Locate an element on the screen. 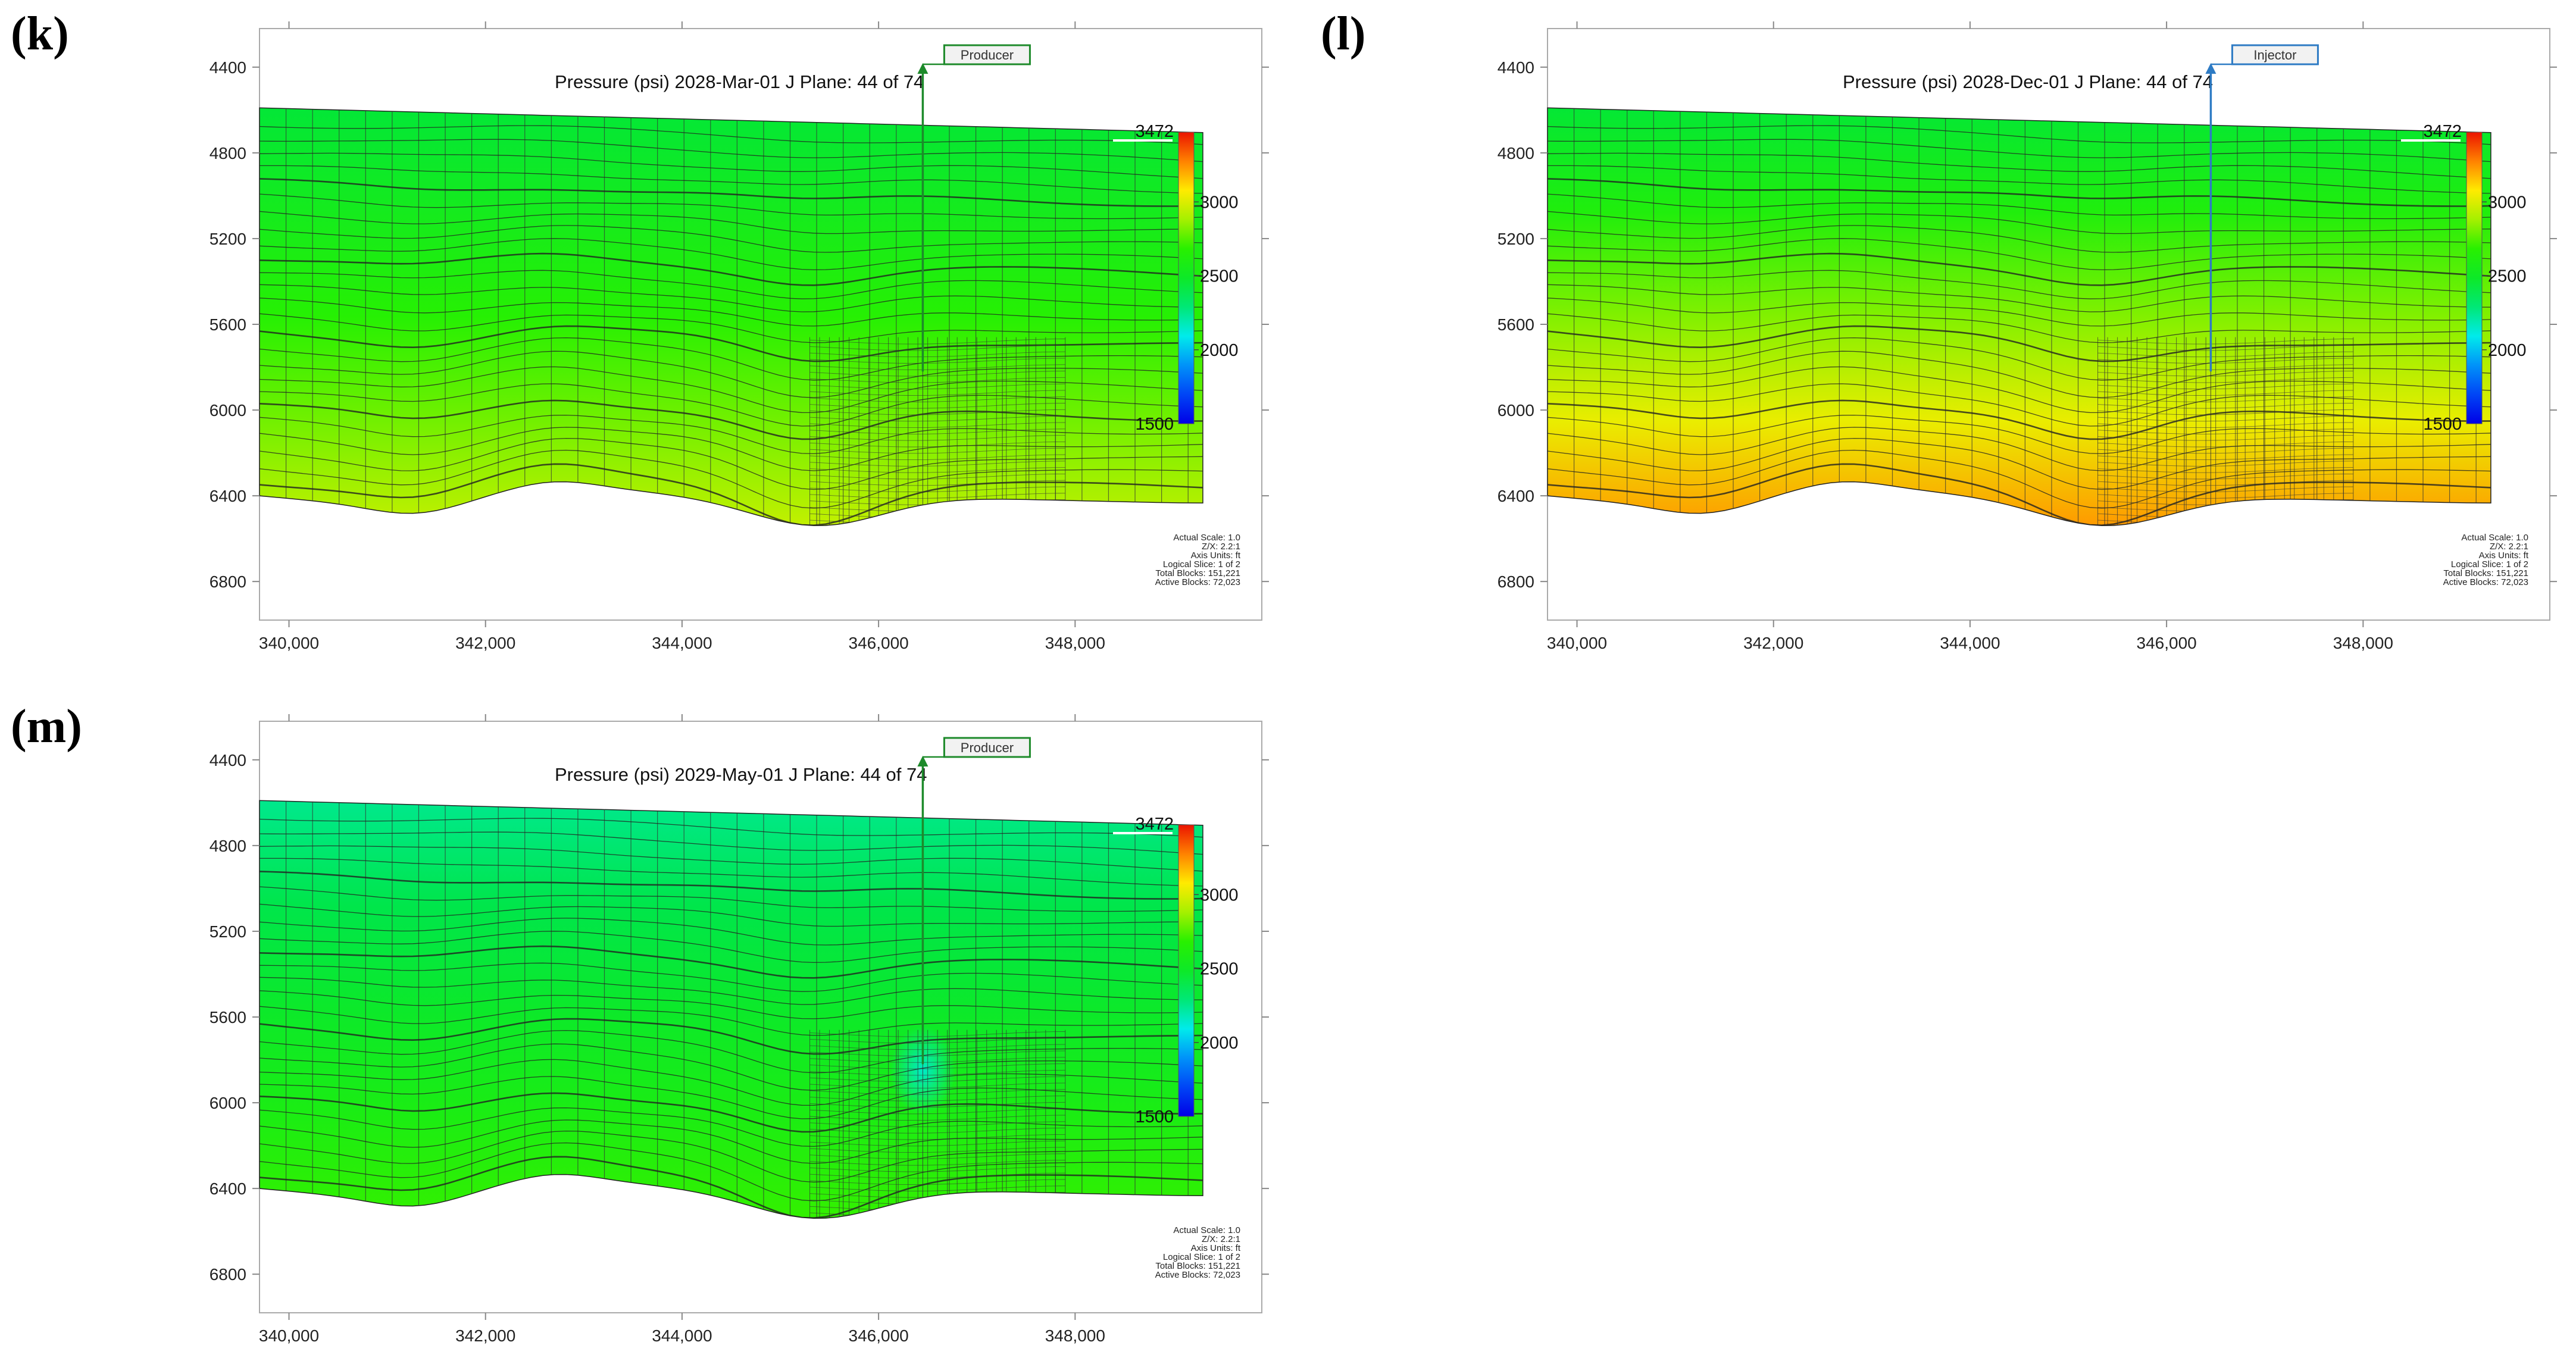 The height and width of the screenshot is (1358, 2576). well-label: Producer is located at coordinates (987, 748).